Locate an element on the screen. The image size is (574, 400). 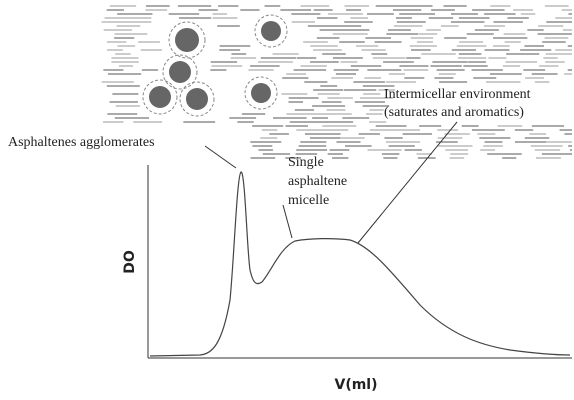
y-axis-title: DO is located at coordinates (130, 262).